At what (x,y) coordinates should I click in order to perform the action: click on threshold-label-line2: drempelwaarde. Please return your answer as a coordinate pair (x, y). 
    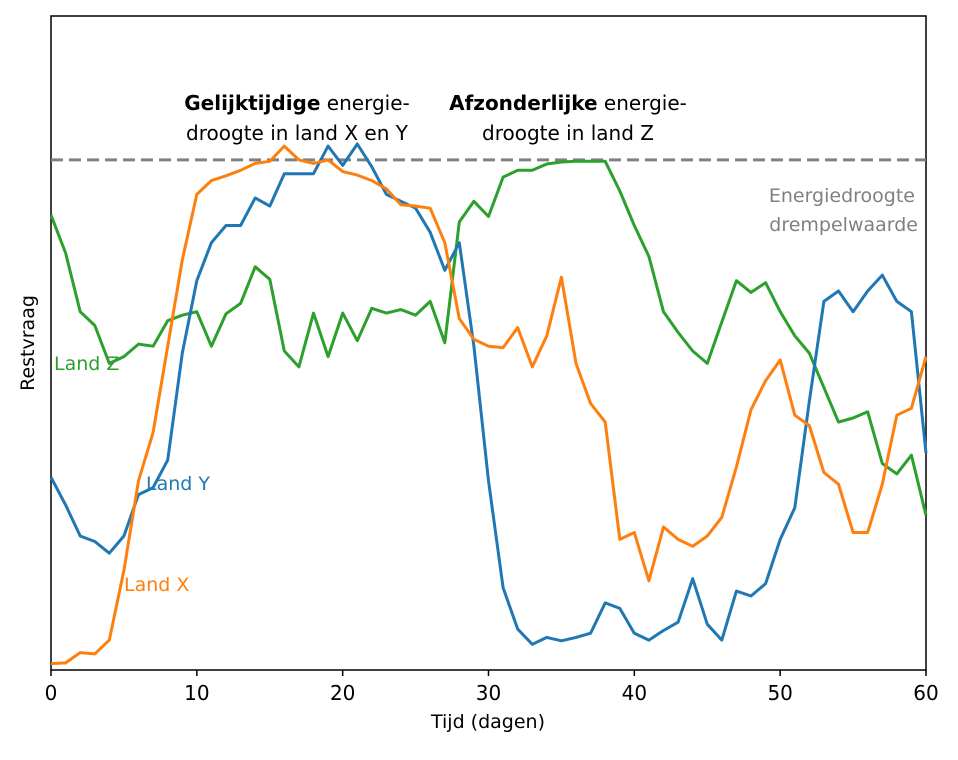
    Looking at the image, I should click on (843, 225).